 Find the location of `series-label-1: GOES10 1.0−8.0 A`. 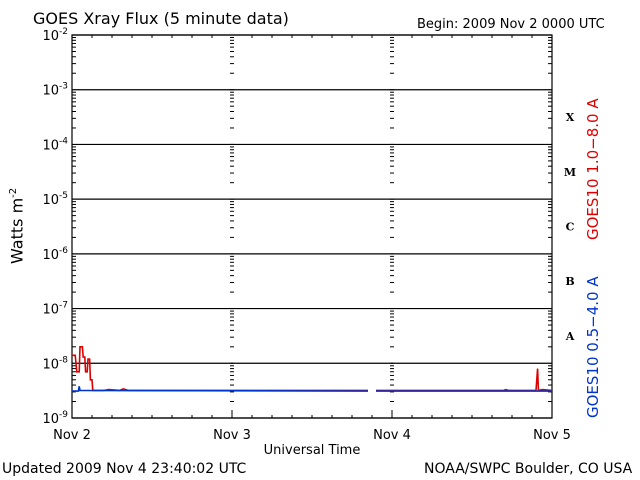

series-label-1: GOES10 1.0−8.0 A is located at coordinates (593, 169).